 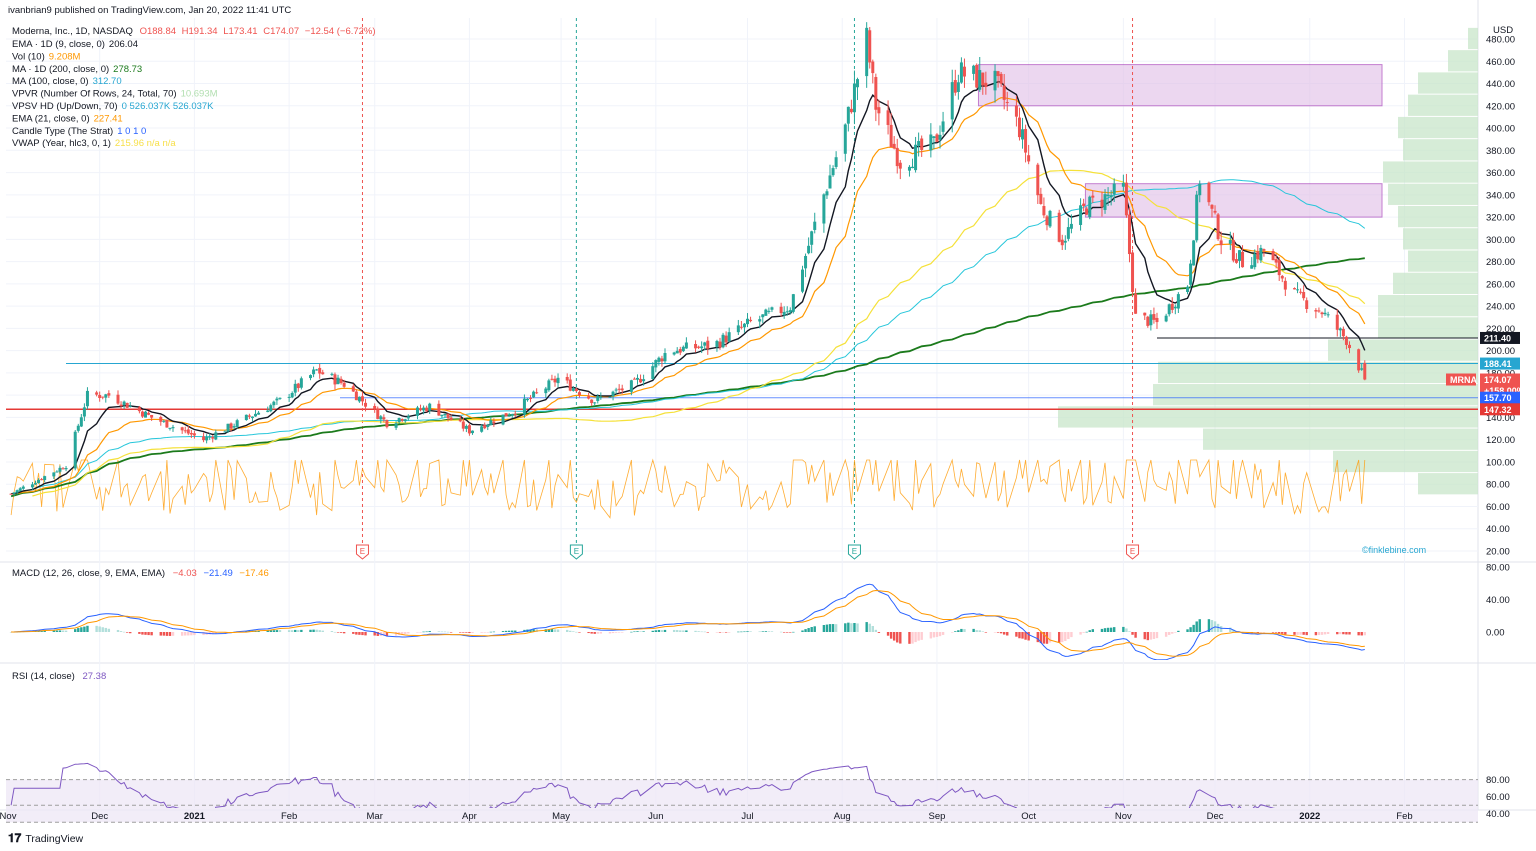 I want to click on indicator-legend-row: VPSV HD (Up/Down, 70) 0 526.037K 526.037K, so click(x=113, y=106).